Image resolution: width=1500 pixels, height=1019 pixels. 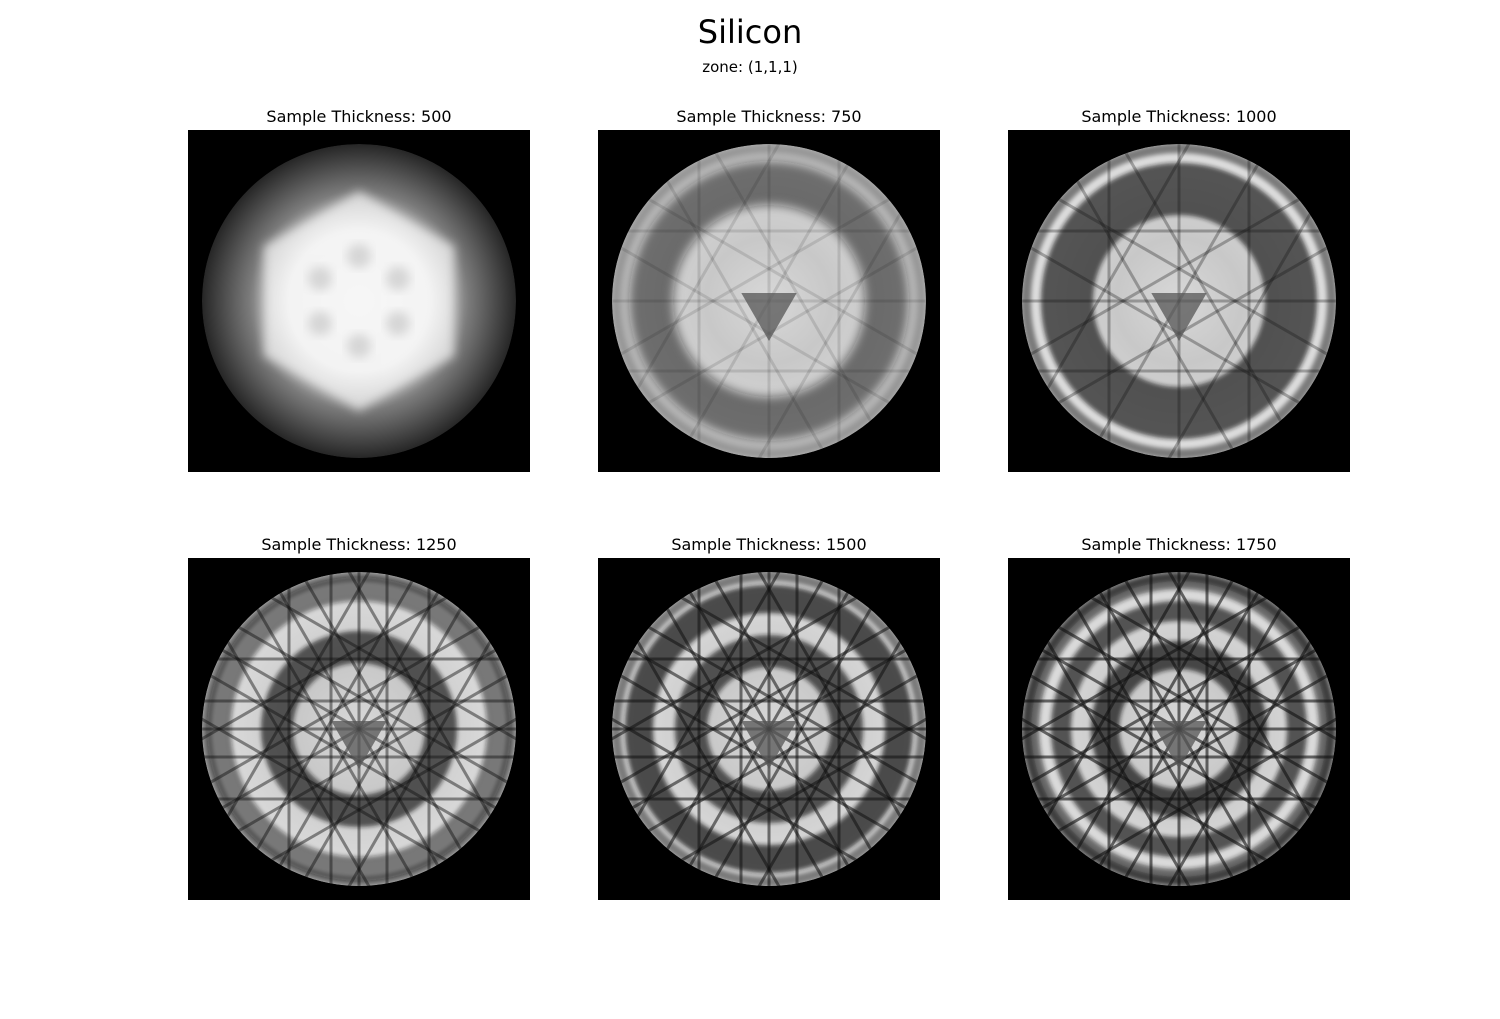 I want to click on panel-title: Sample Thickness: 750, so click(x=769, y=116).